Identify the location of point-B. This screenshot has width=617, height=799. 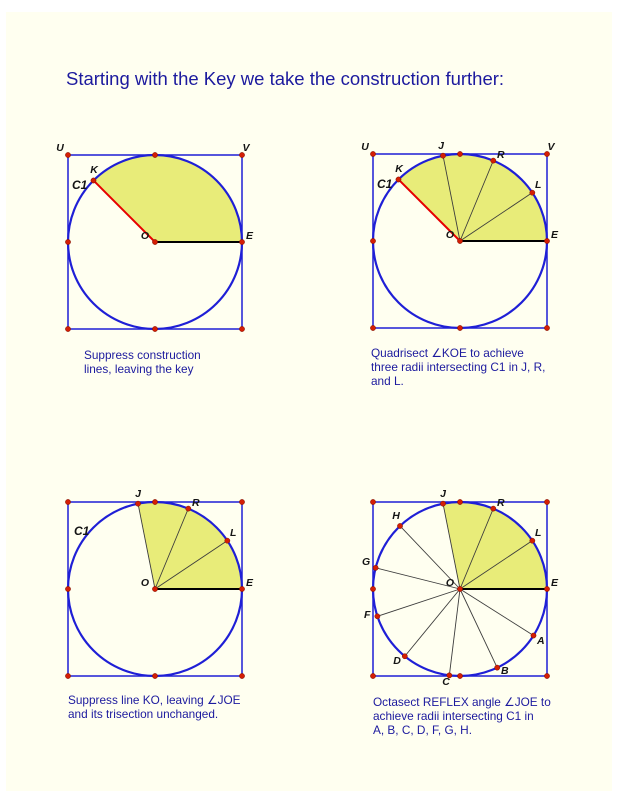
(497, 667).